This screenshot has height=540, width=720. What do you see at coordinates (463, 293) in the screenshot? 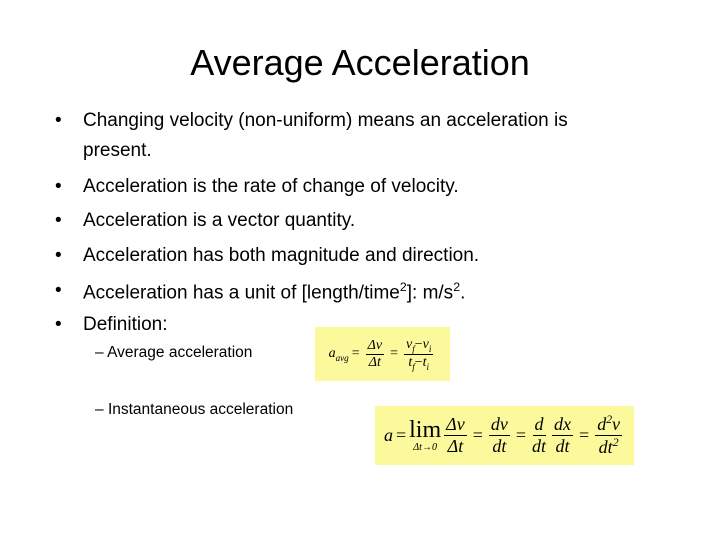
I see `text-segment: .` at bounding box center [463, 293].